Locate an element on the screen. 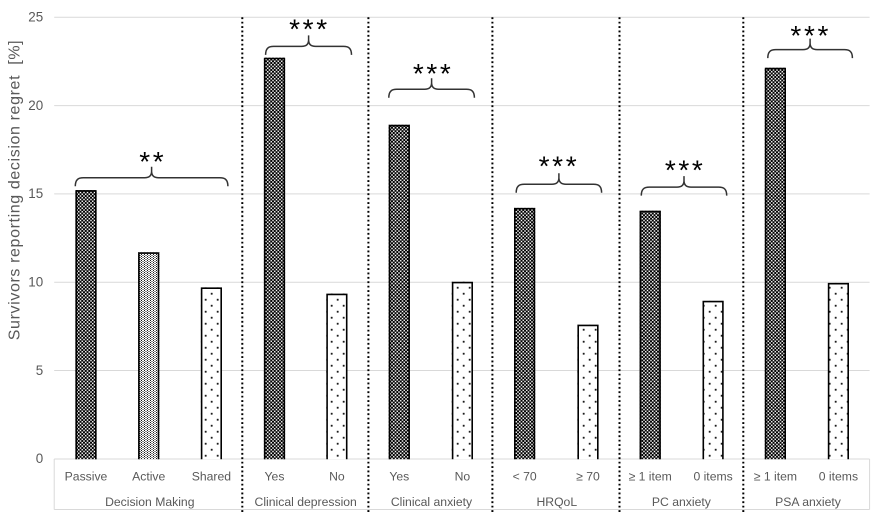  svg-text: 5 is located at coordinates (39, 370).